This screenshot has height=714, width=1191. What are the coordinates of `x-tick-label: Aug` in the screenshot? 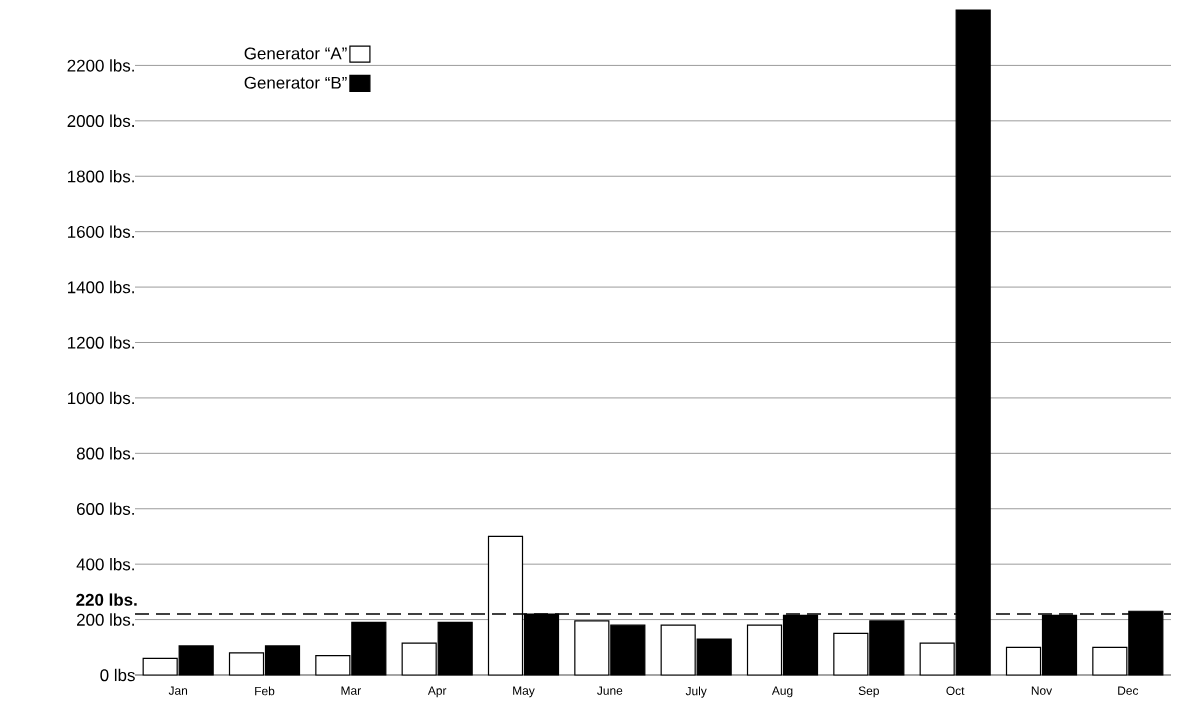 It's located at (782, 692).